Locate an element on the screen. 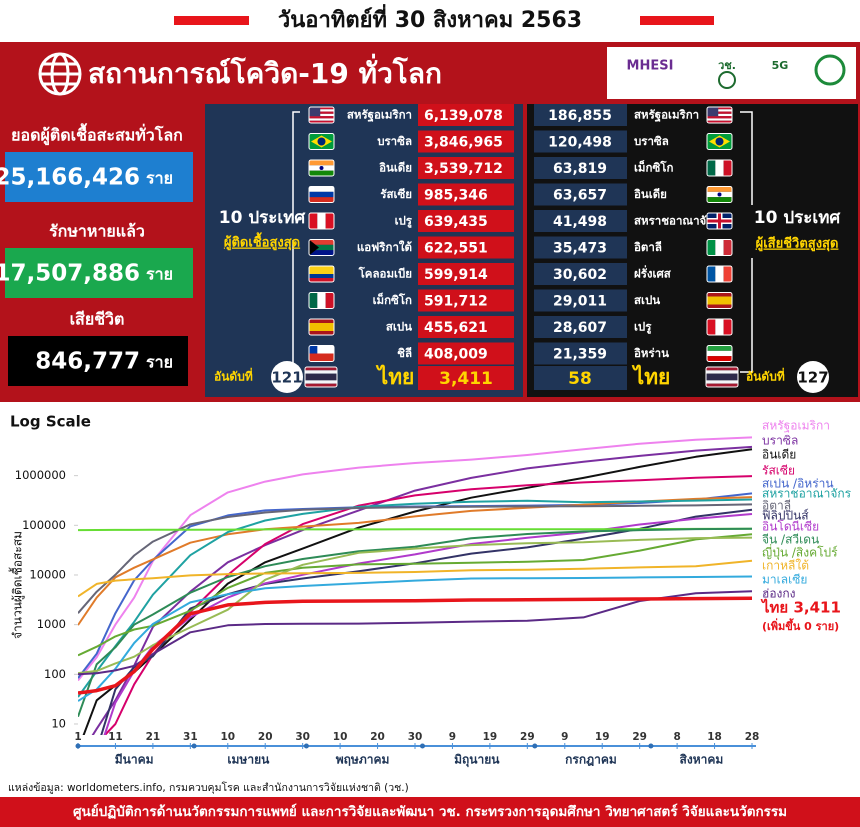 This screenshot has width=860, height=827. panel-title: สถานการณ์โควิด-19 ทั่วโลก is located at coordinates (265, 71).